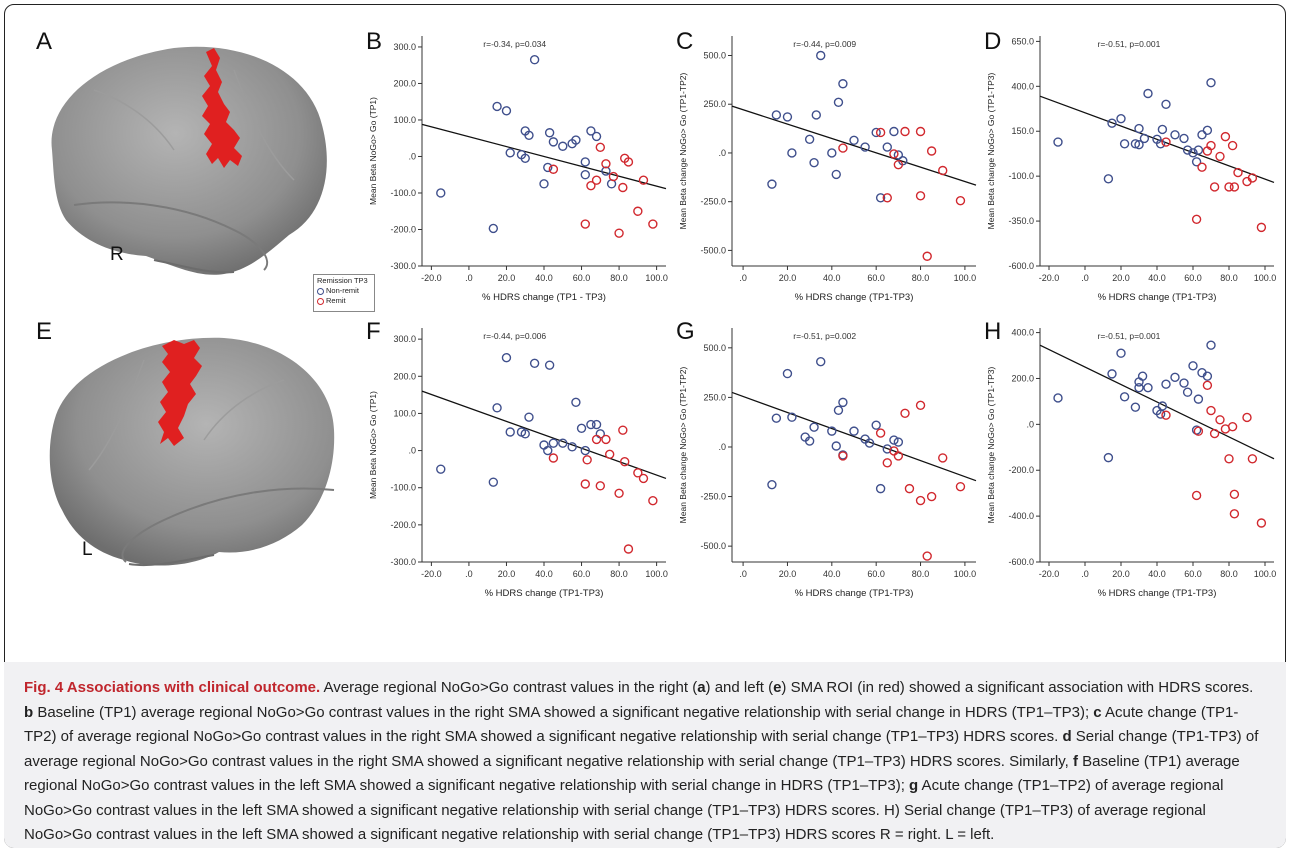  I want to click on y-axis-label: Mean Beta change NoGo> Go (TP1-TP3), so click(991, 445).